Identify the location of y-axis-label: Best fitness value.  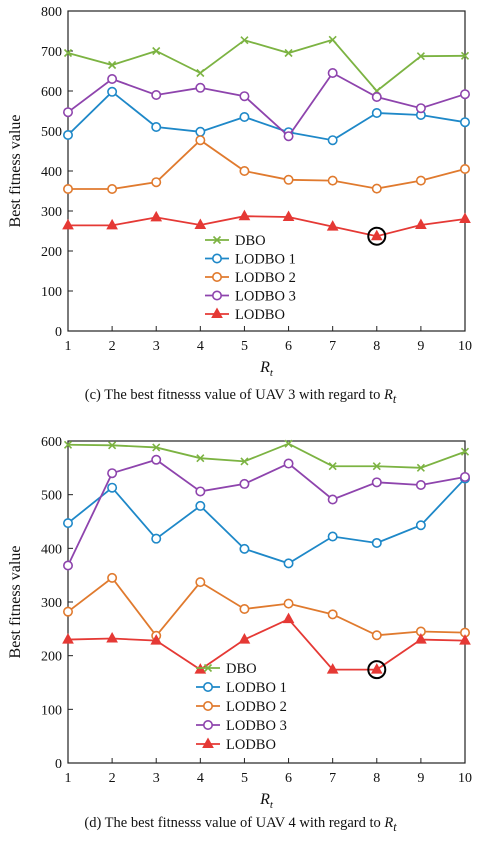
(15, 171).